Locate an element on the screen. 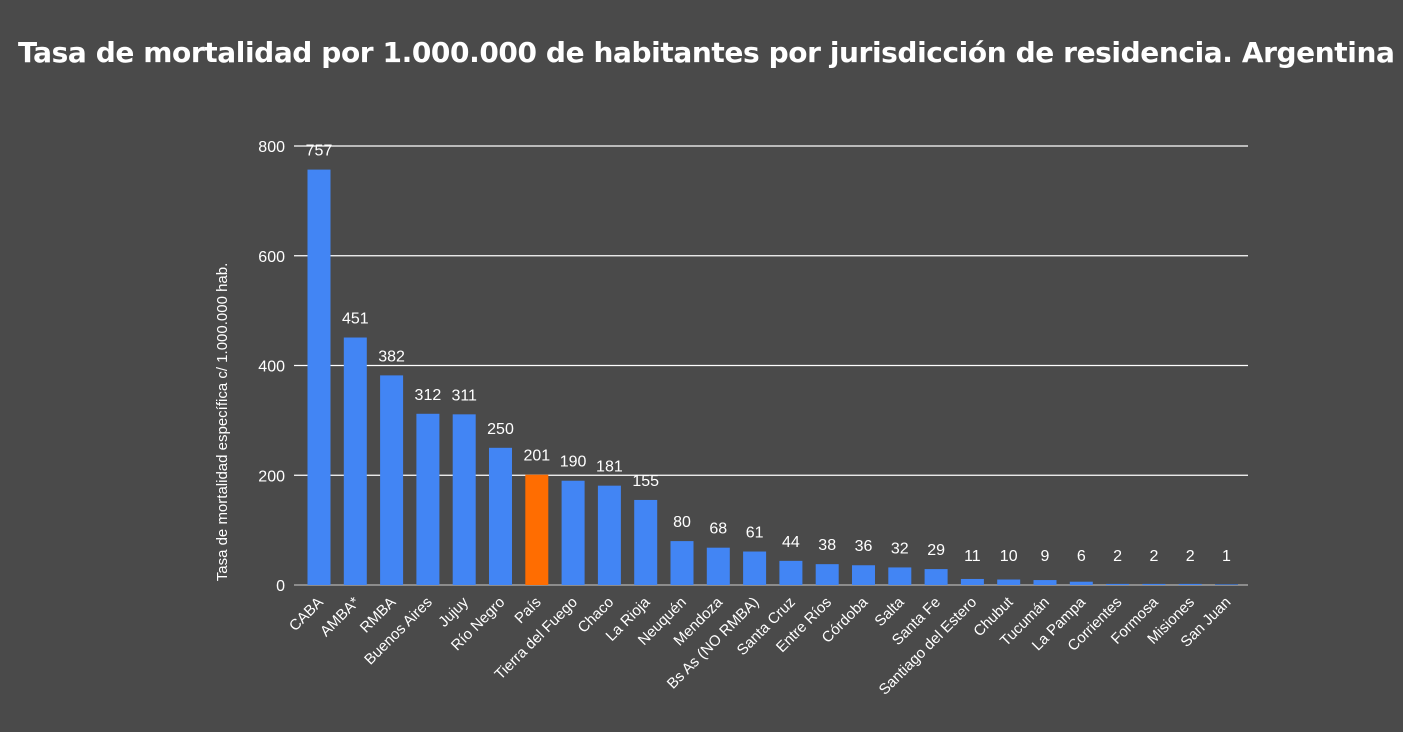  value-label-0: 757 is located at coordinates (319, 151).